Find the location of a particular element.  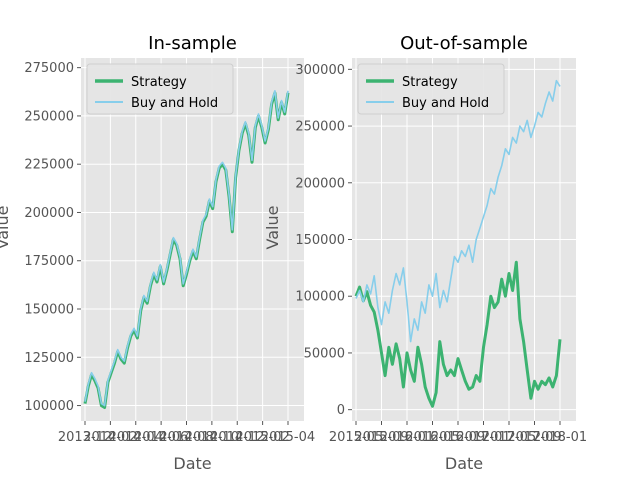

y-tick-label: 0 is located at coordinates (341, 410).